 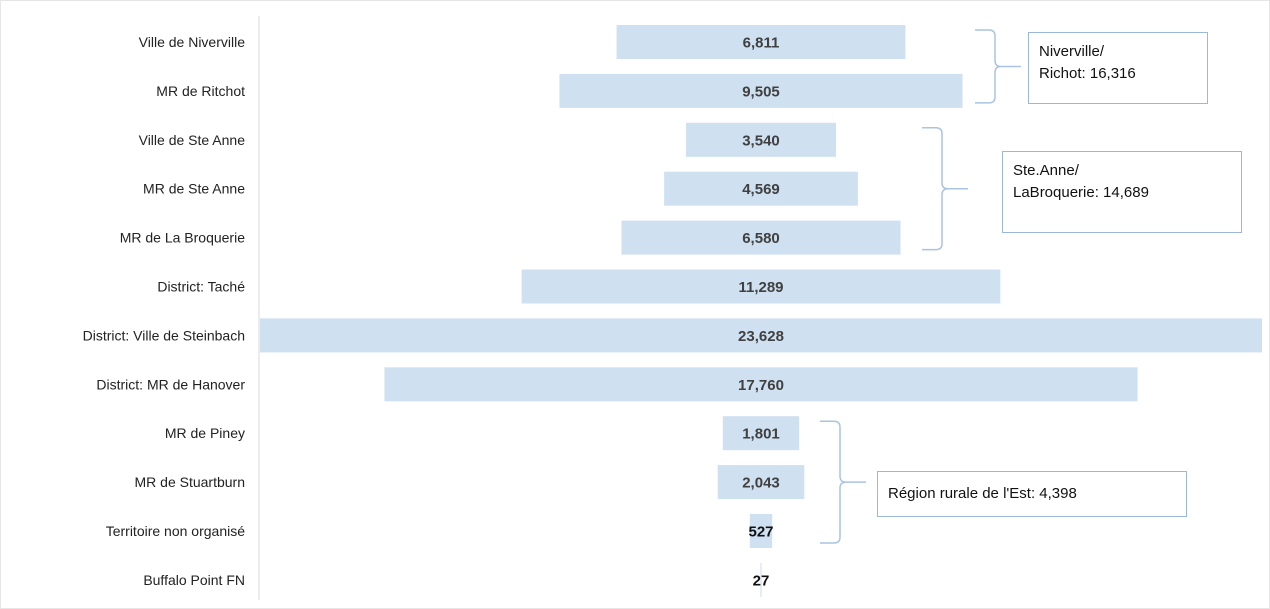 I want to click on value-label: 6,811, so click(x=761, y=43).